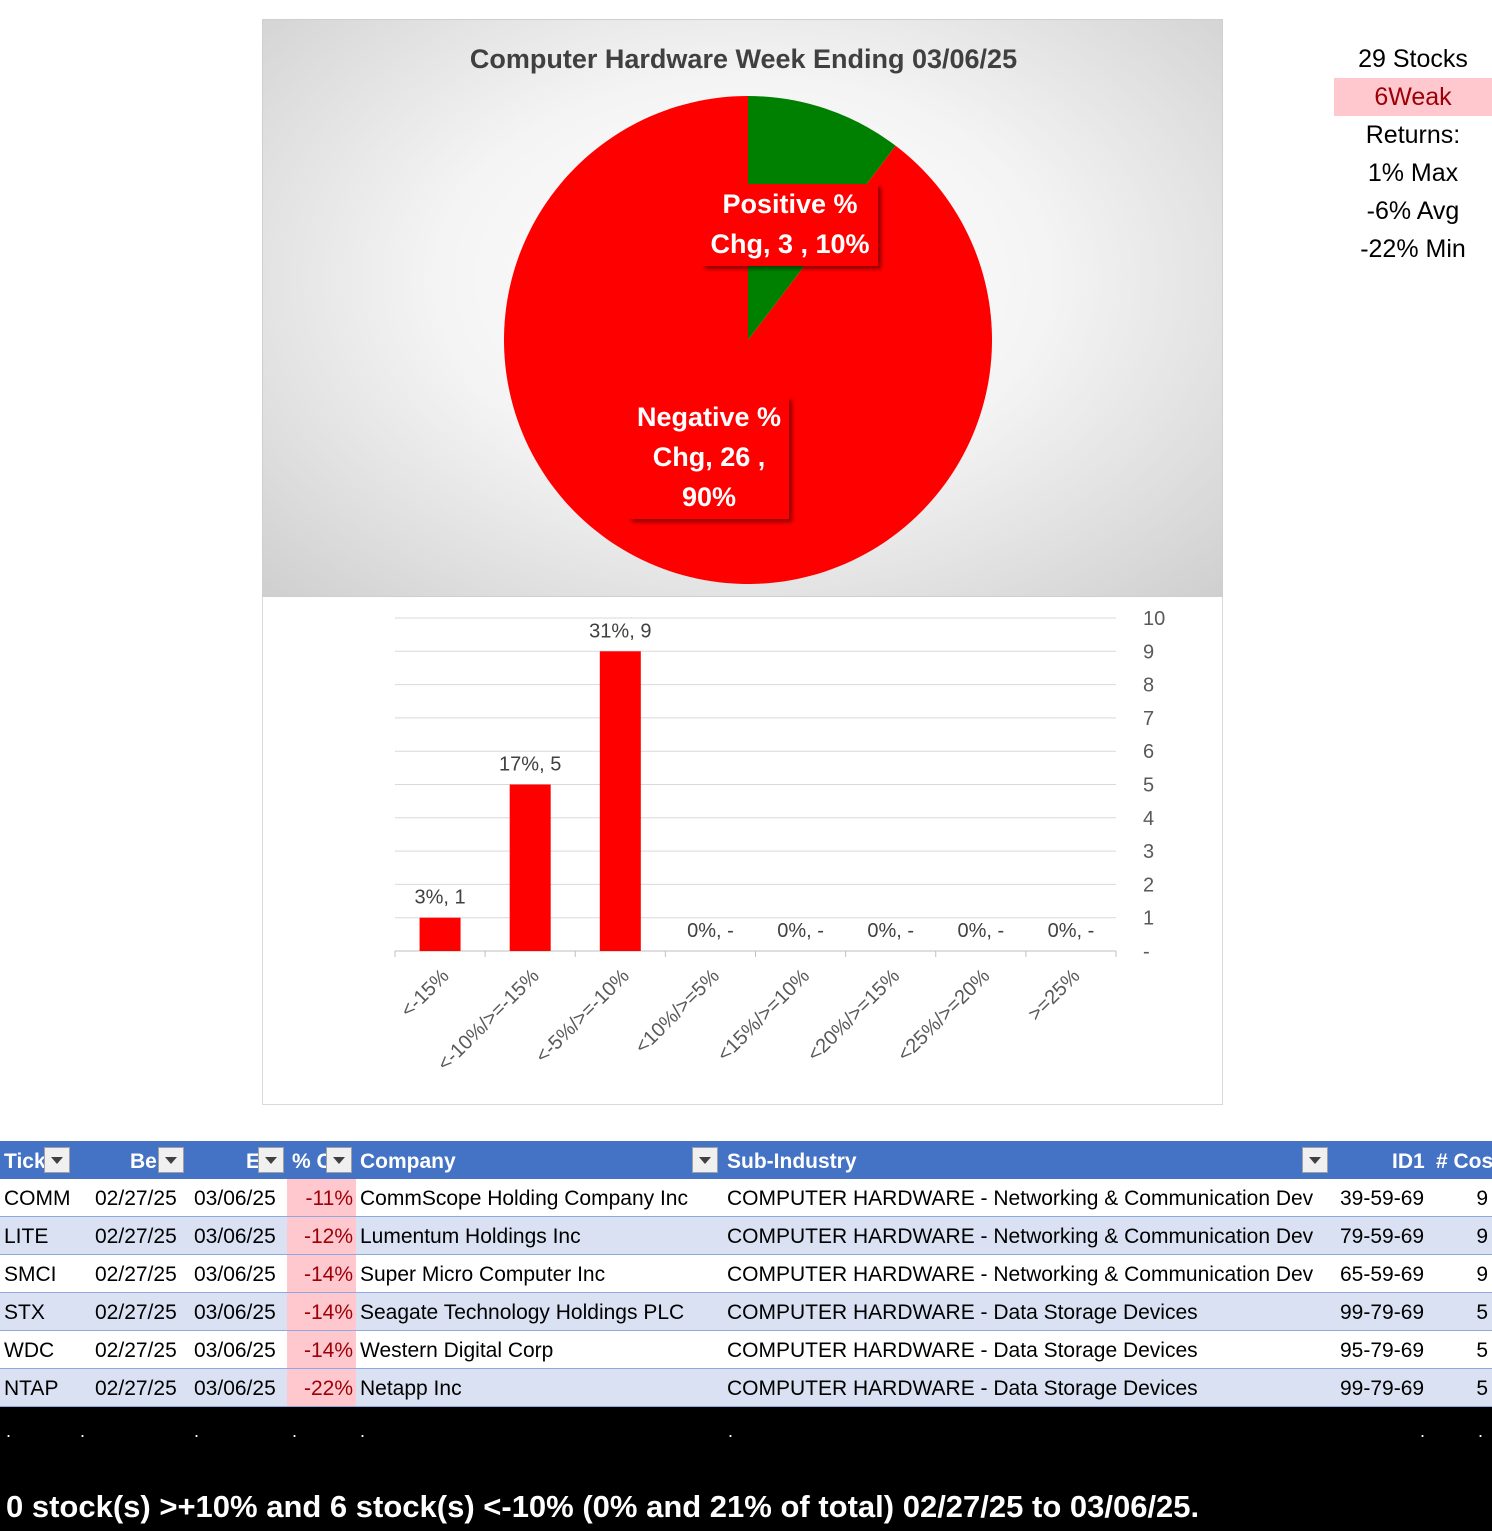 Image resolution: width=1492 pixels, height=1531 pixels. What do you see at coordinates (705, 1160) in the screenshot?
I see `filter-company-dropdown-icon` at bounding box center [705, 1160].